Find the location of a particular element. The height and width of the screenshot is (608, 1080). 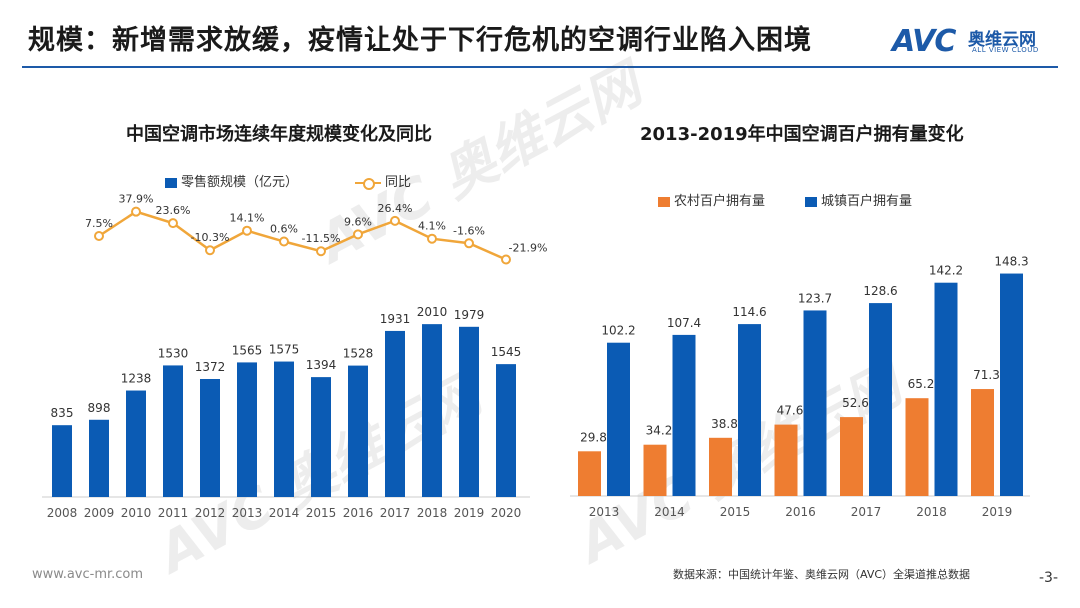

data-label-urban-2018: 142.2 is located at coordinates (946, 271).